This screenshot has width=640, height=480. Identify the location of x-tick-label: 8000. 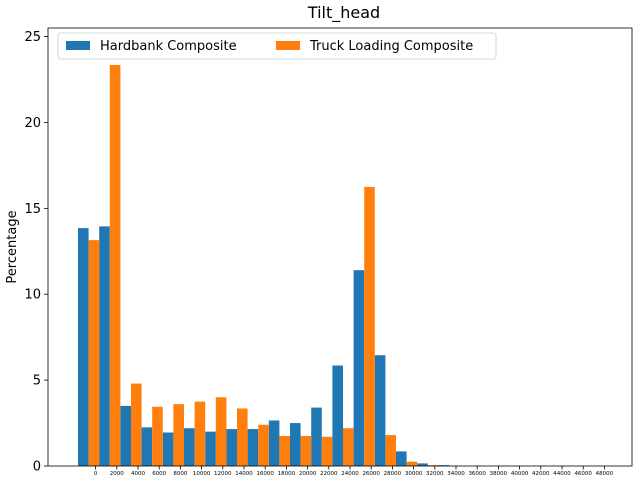
(180, 474).